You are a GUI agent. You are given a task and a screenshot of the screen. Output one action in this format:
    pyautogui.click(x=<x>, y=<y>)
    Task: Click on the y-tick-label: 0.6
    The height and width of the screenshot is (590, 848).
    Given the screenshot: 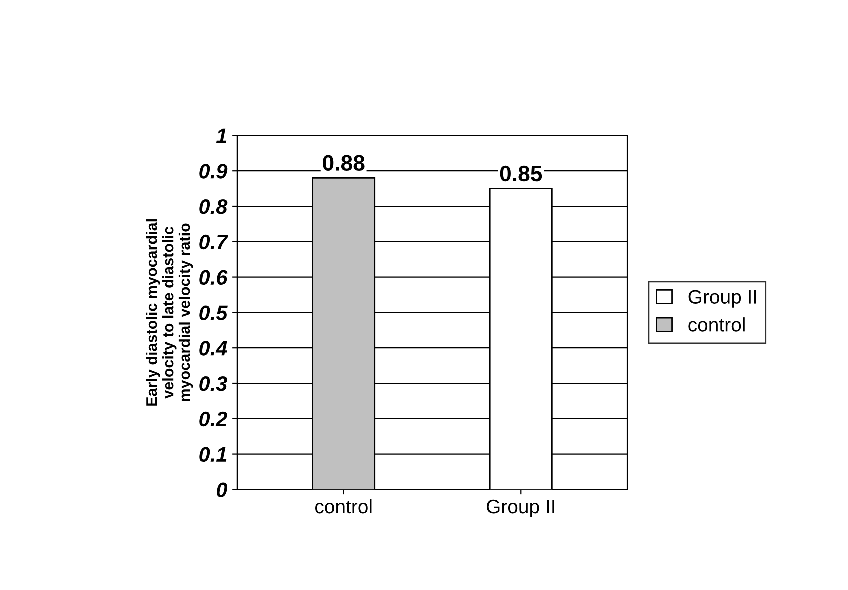 What is the action you would take?
    pyautogui.click(x=214, y=278)
    